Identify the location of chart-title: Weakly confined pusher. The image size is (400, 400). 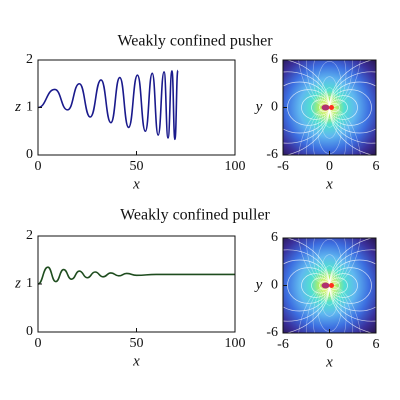
(195, 41).